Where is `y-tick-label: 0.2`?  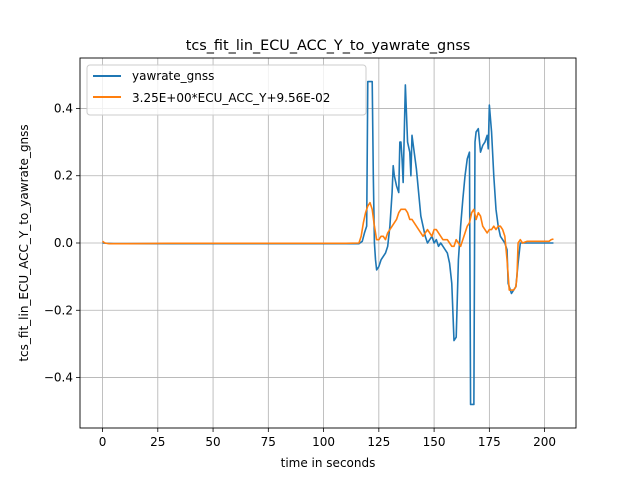 y-tick-label: 0.2 is located at coordinates (63, 176).